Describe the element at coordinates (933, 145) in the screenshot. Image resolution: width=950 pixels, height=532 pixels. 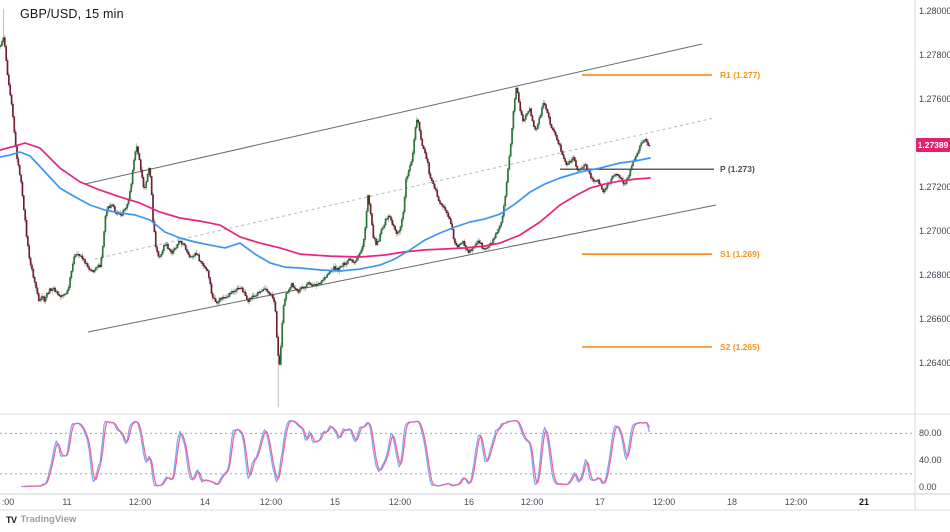
I see `last-price-badge: 1.27389` at that location.